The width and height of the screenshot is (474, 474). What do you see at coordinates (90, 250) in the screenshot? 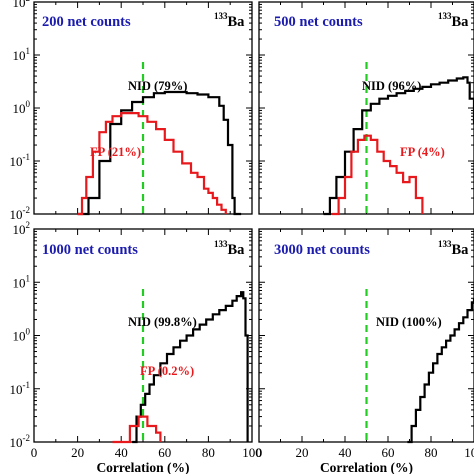
I see `panel-title: 1000 net counts` at bounding box center [90, 250].